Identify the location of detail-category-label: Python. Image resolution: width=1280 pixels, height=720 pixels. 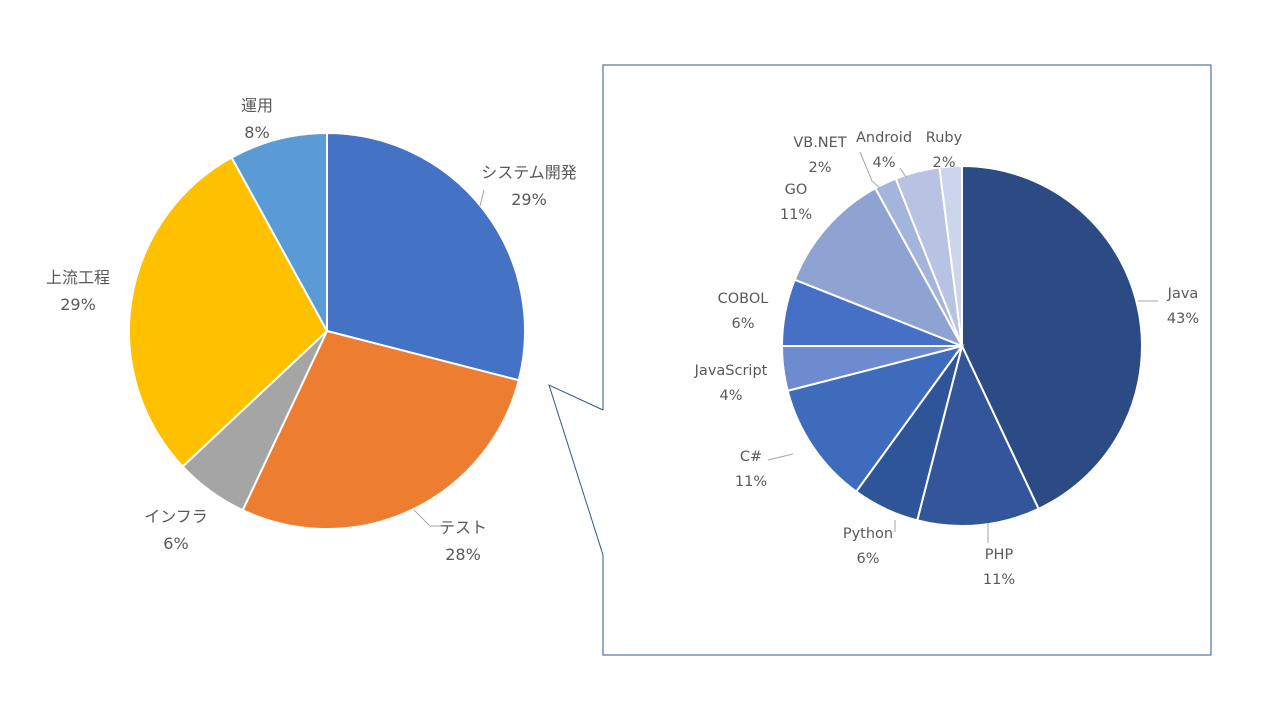
(868, 534).